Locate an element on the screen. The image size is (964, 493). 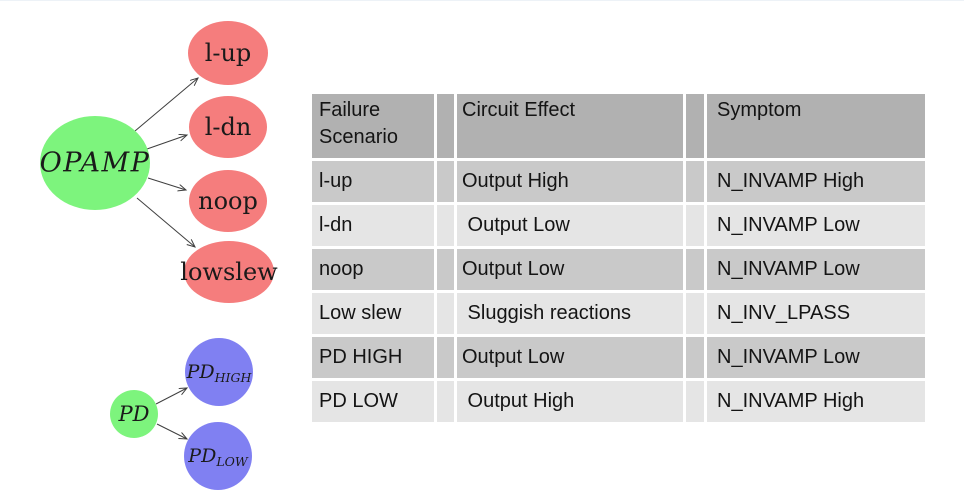
node-noop is located at coordinates (228, 201).